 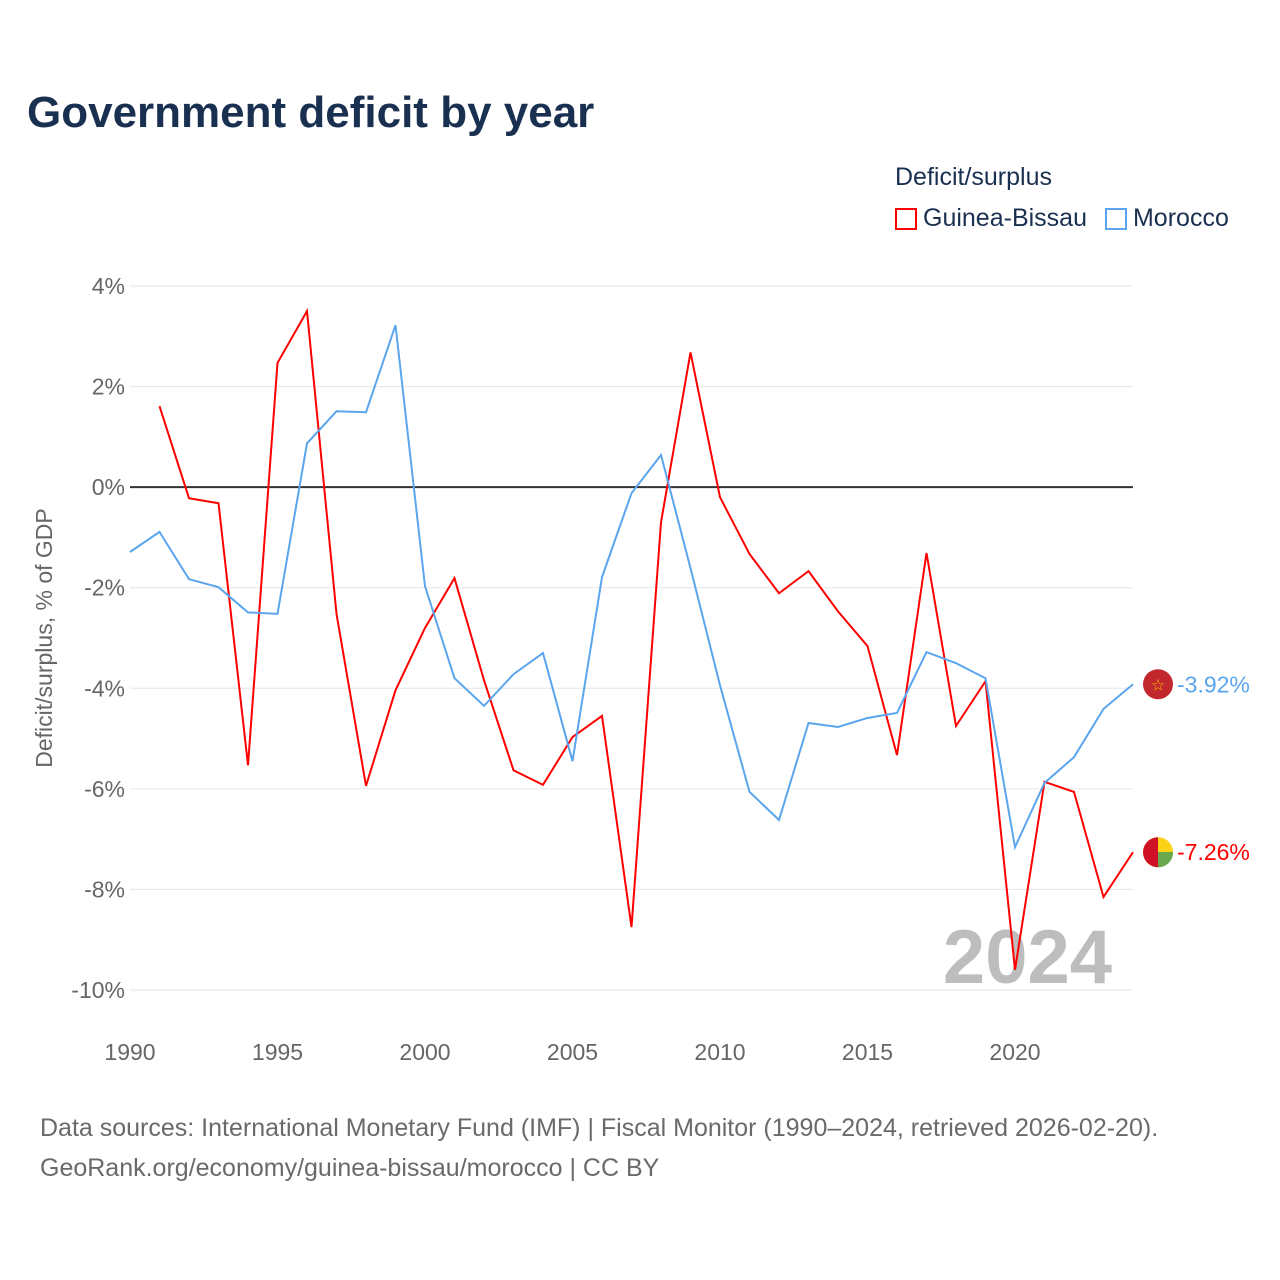 I want to click on flag-star: ☆, so click(x=1158, y=685).